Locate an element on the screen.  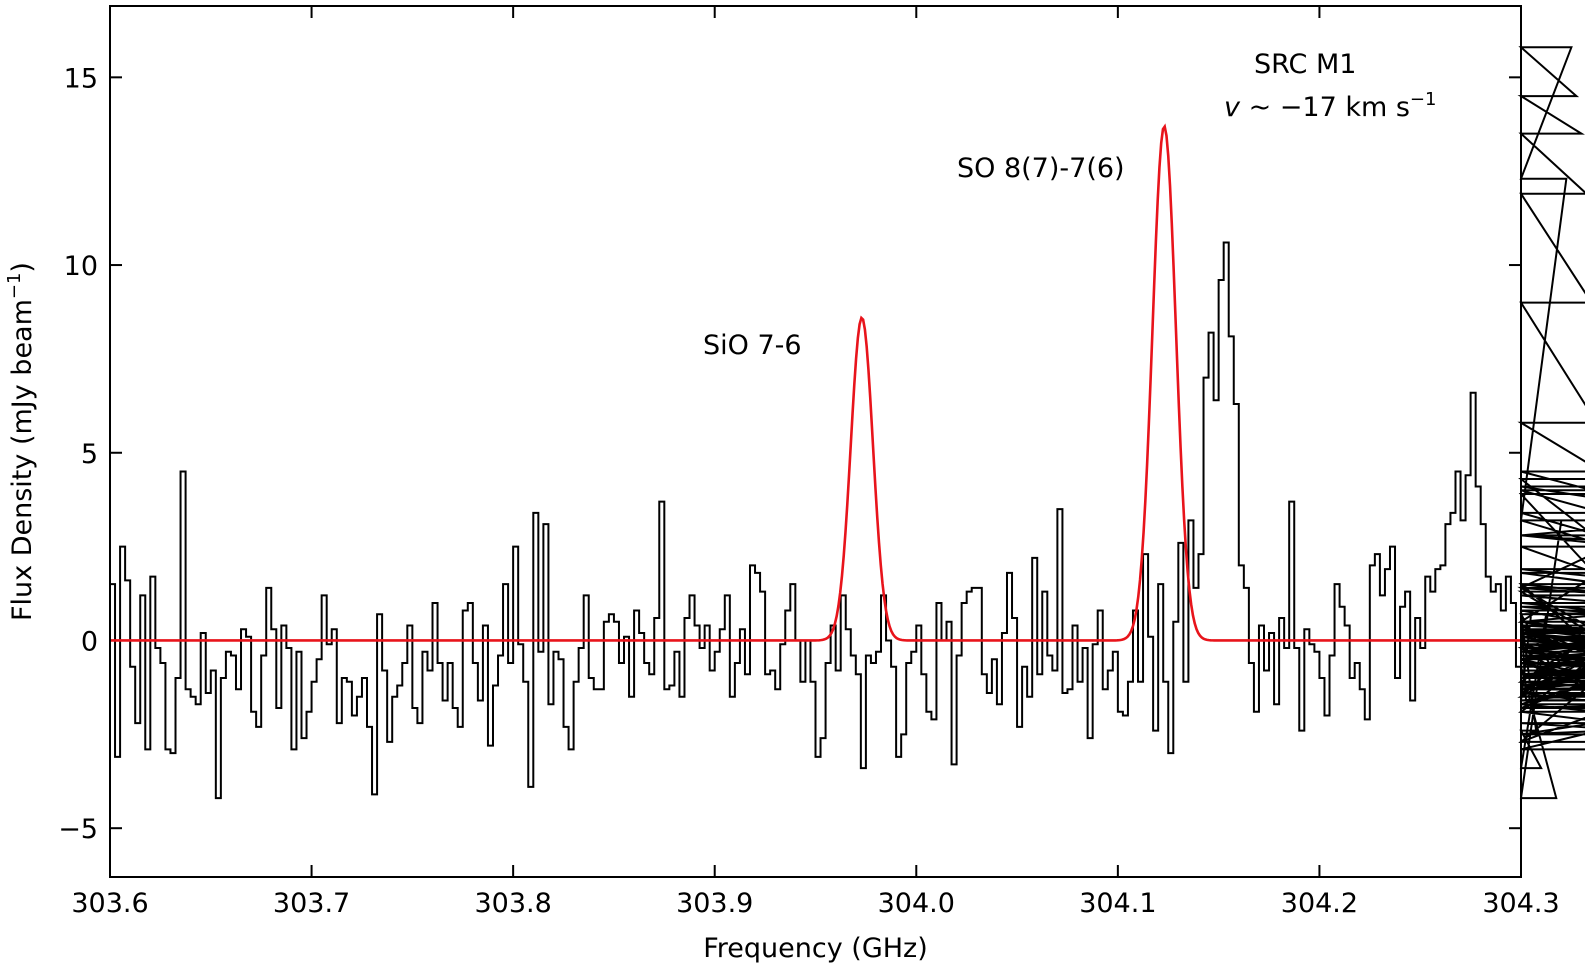
y-axis-label: Flux Density (mJy beam−1) is located at coordinates (21, 441).